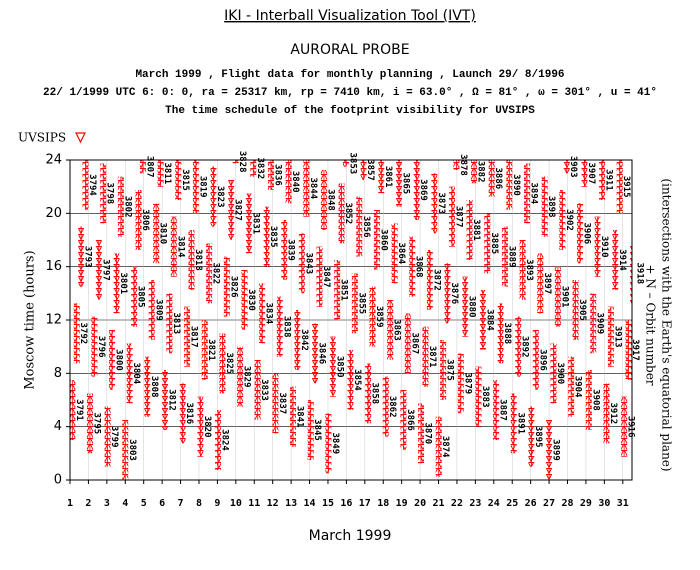 The height and width of the screenshot is (570, 700). What do you see at coordinates (617, 337) in the screenshot?
I see `orbit-number: 3913` at bounding box center [617, 337].